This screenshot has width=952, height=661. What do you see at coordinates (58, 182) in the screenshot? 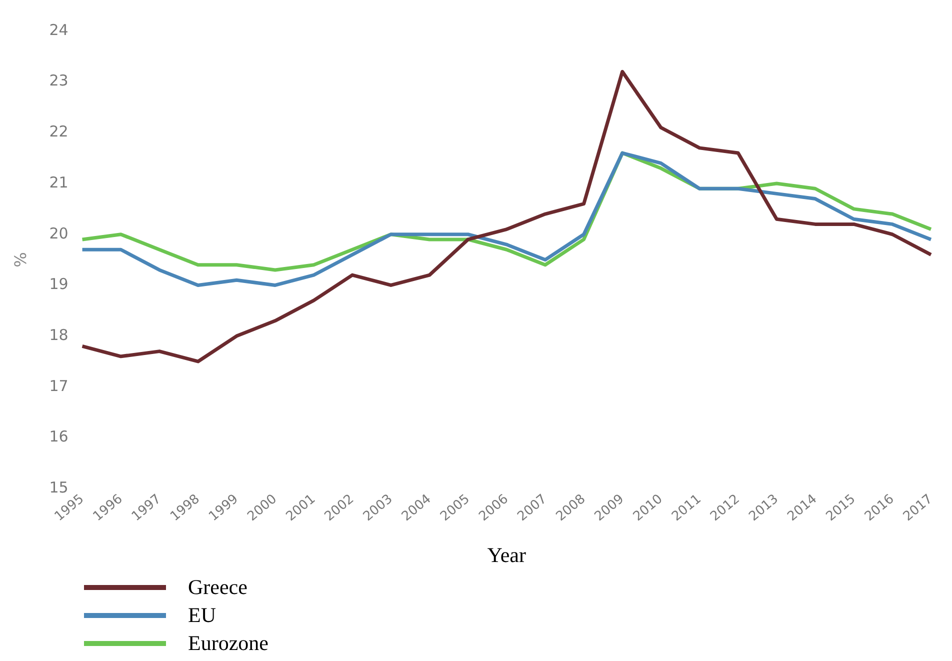
I see `y-tick-label: 21` at bounding box center [58, 182].